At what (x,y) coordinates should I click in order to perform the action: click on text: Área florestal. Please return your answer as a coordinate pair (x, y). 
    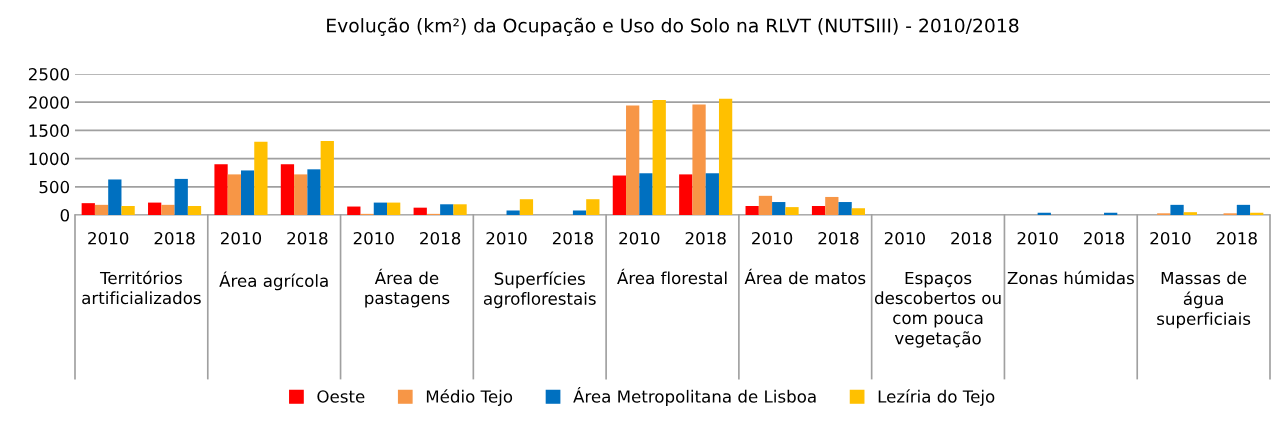
    Looking at the image, I should click on (672, 276).